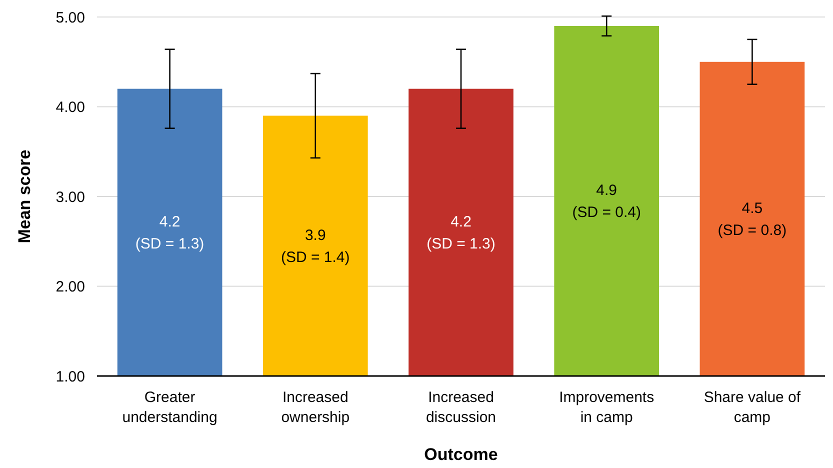 This screenshot has width=833, height=468. I want to click on x-tick-label: Increased ownership, so click(315, 407).